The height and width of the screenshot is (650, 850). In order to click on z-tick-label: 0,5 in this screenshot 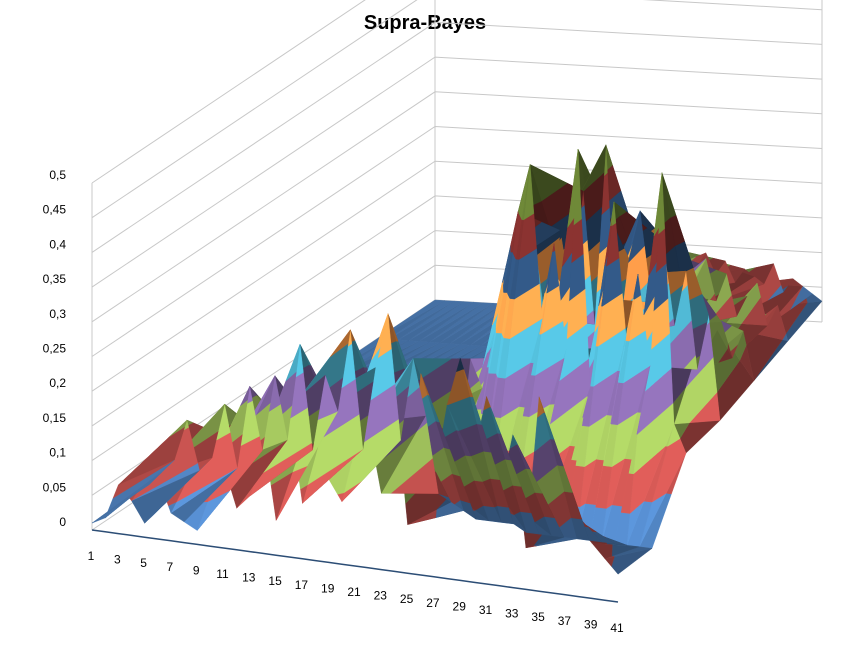, I will do `click(57, 175)`.